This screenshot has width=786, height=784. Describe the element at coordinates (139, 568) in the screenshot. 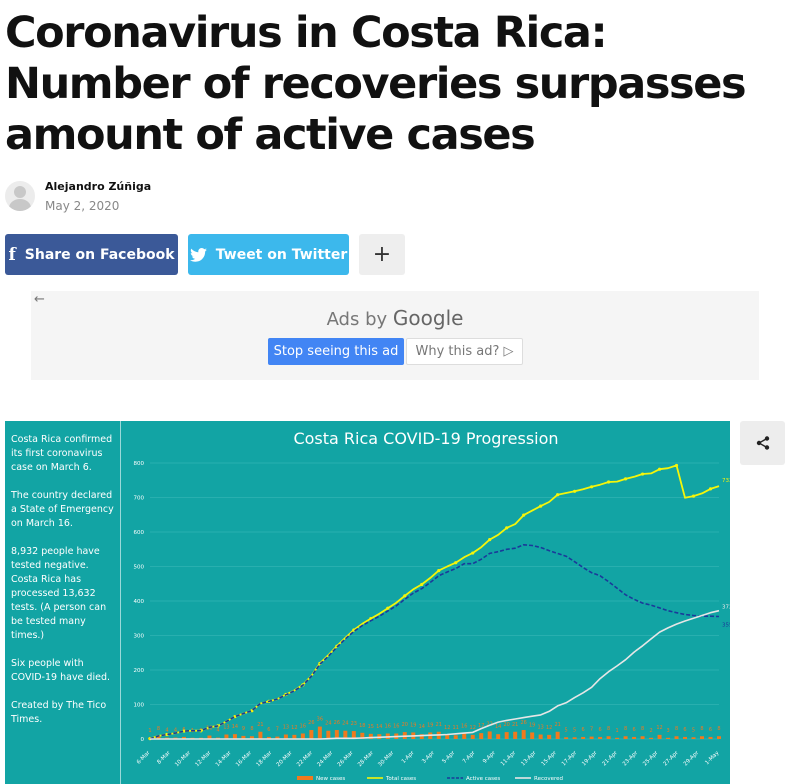

I see `y-tick-label: 500` at that location.